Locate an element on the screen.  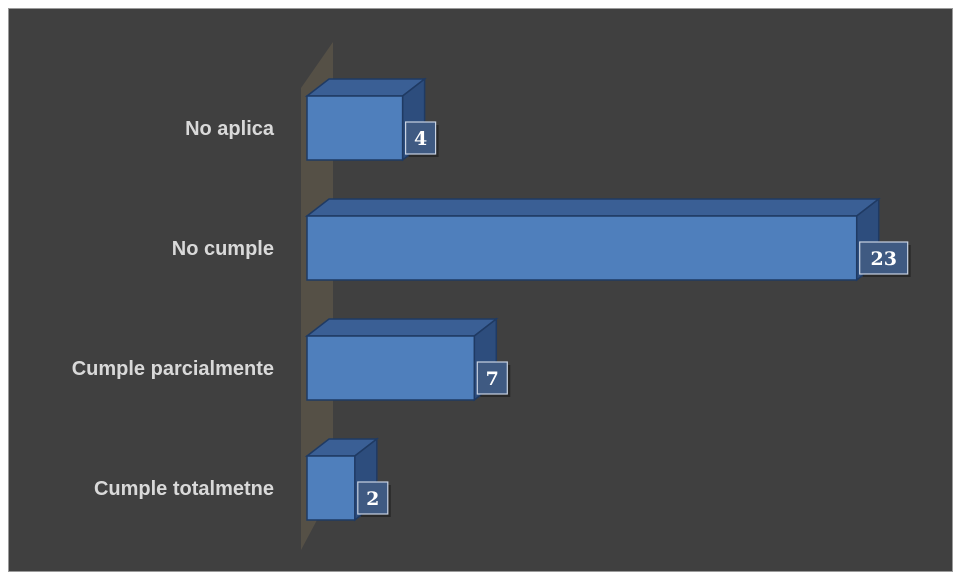
bar-cumple-totalmetne: 2 is located at coordinates (347, 479).